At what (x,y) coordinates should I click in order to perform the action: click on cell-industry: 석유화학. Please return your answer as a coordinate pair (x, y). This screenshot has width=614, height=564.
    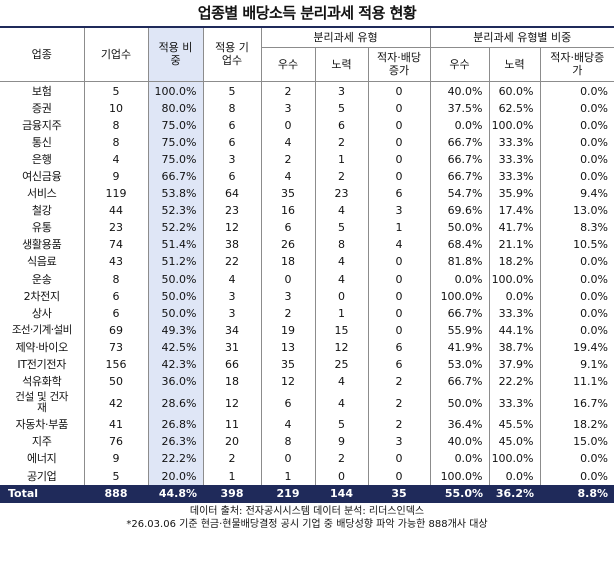
    Looking at the image, I should click on (42, 382).